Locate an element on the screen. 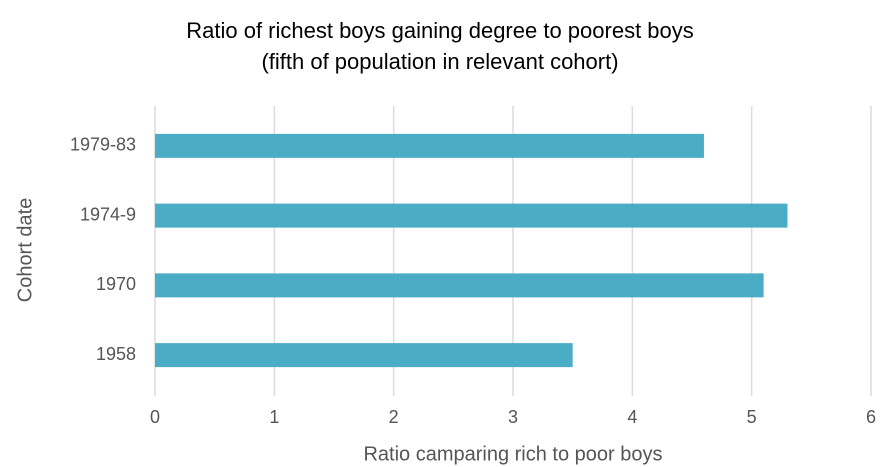  y-tick-label: 1974-9 is located at coordinates (108, 214).